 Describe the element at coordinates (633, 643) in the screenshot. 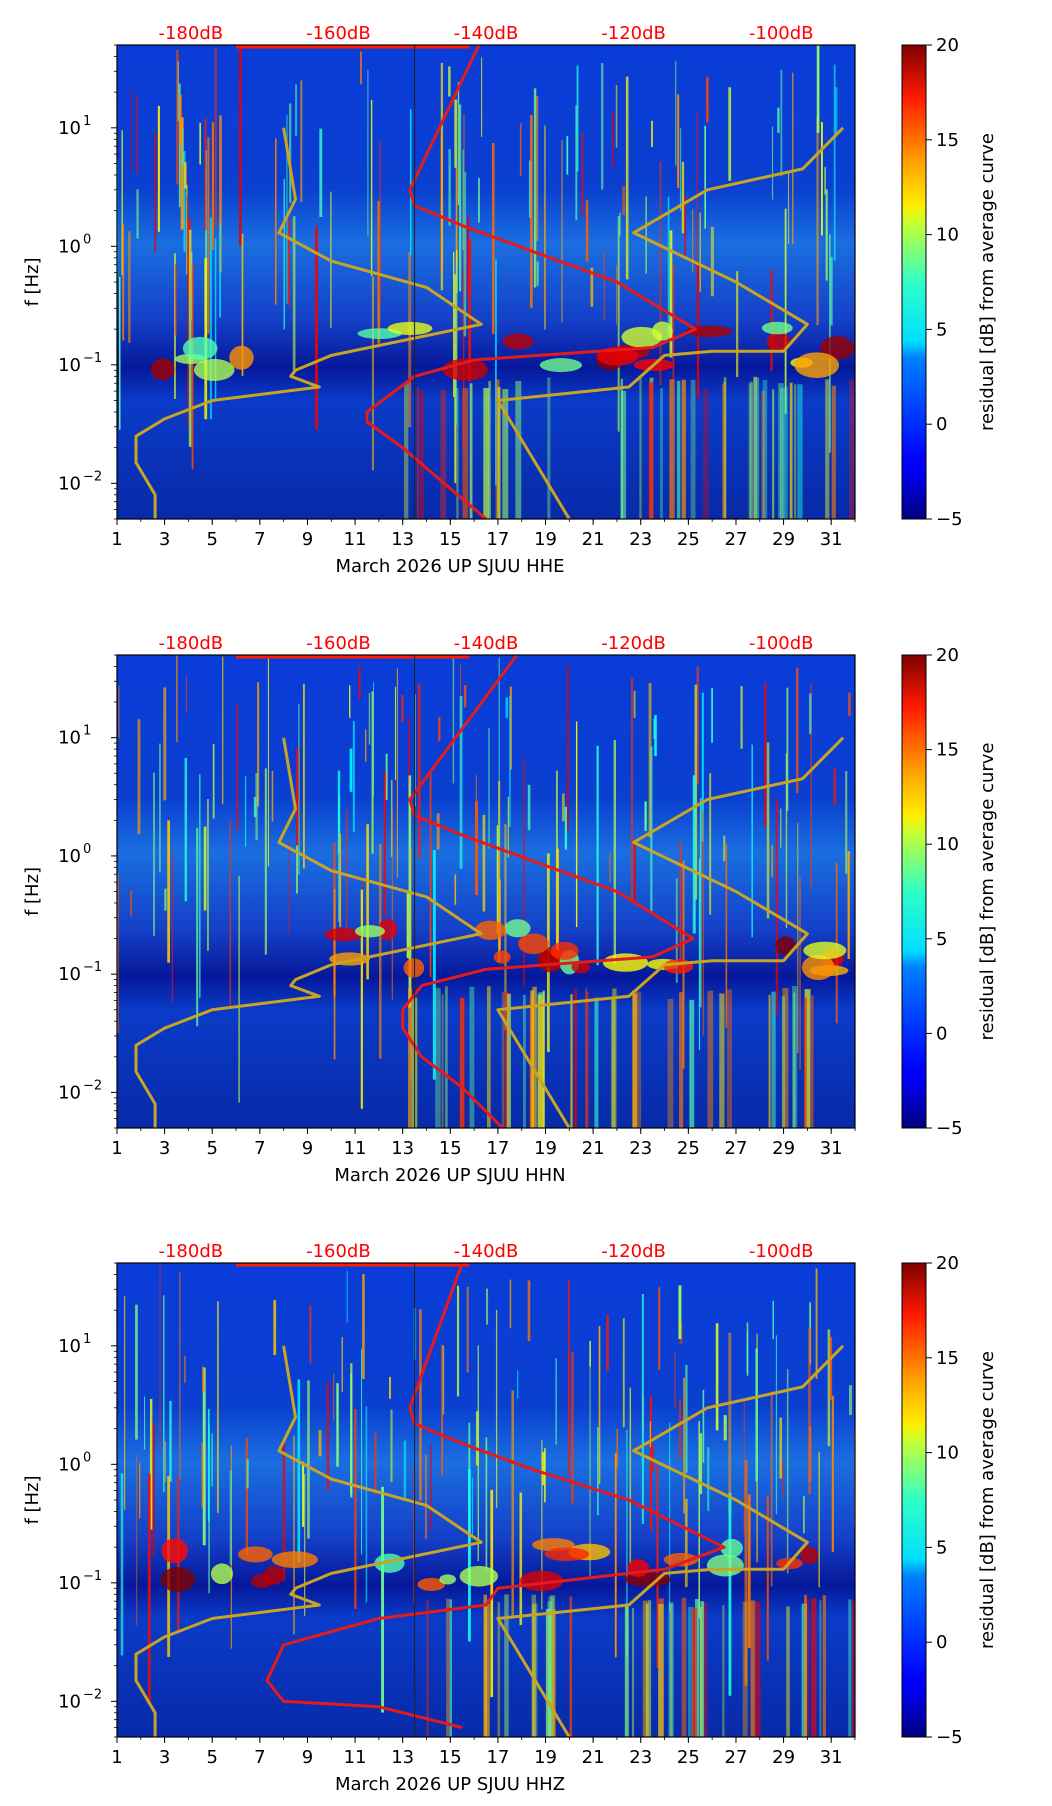

I see `top-db-label: -120dB` at that location.